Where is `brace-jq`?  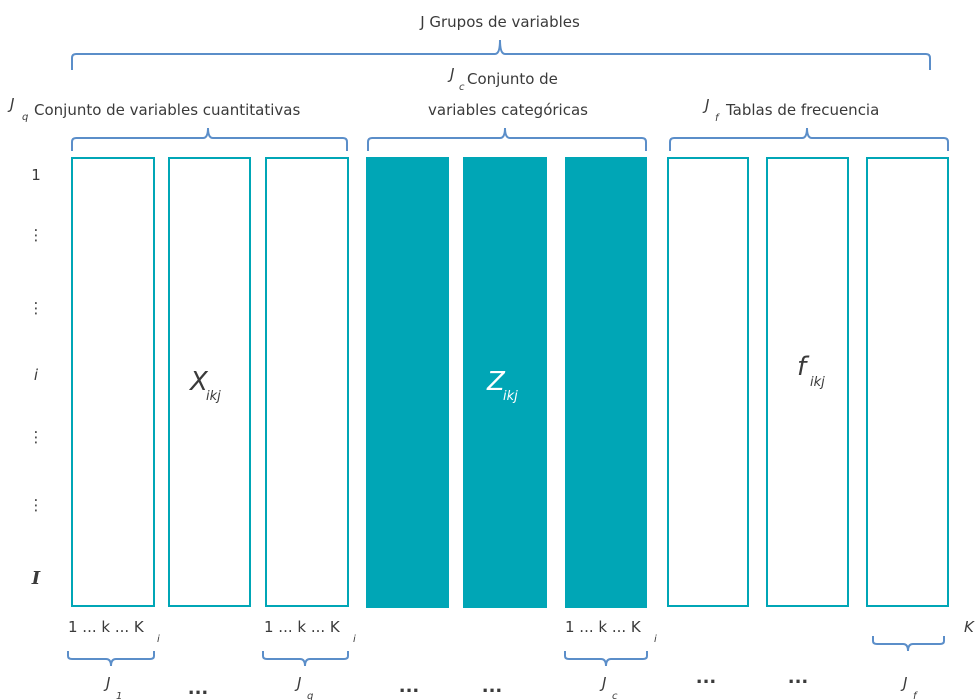
brace-jq is located at coordinates (305, 659).